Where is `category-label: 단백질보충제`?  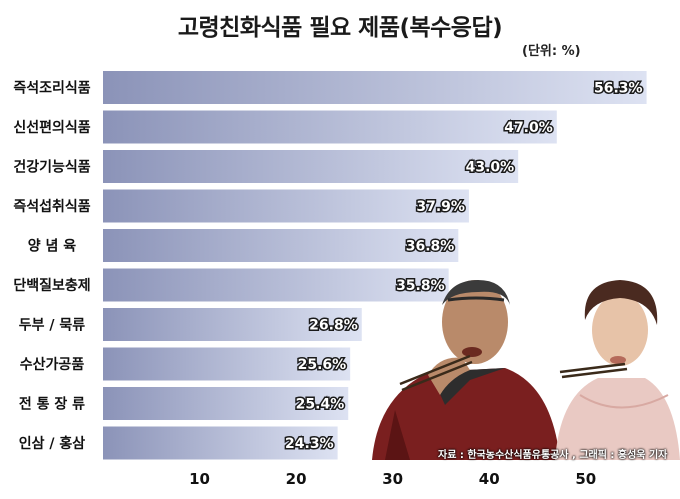 category-label: 단백질보충제 is located at coordinates (51, 285).